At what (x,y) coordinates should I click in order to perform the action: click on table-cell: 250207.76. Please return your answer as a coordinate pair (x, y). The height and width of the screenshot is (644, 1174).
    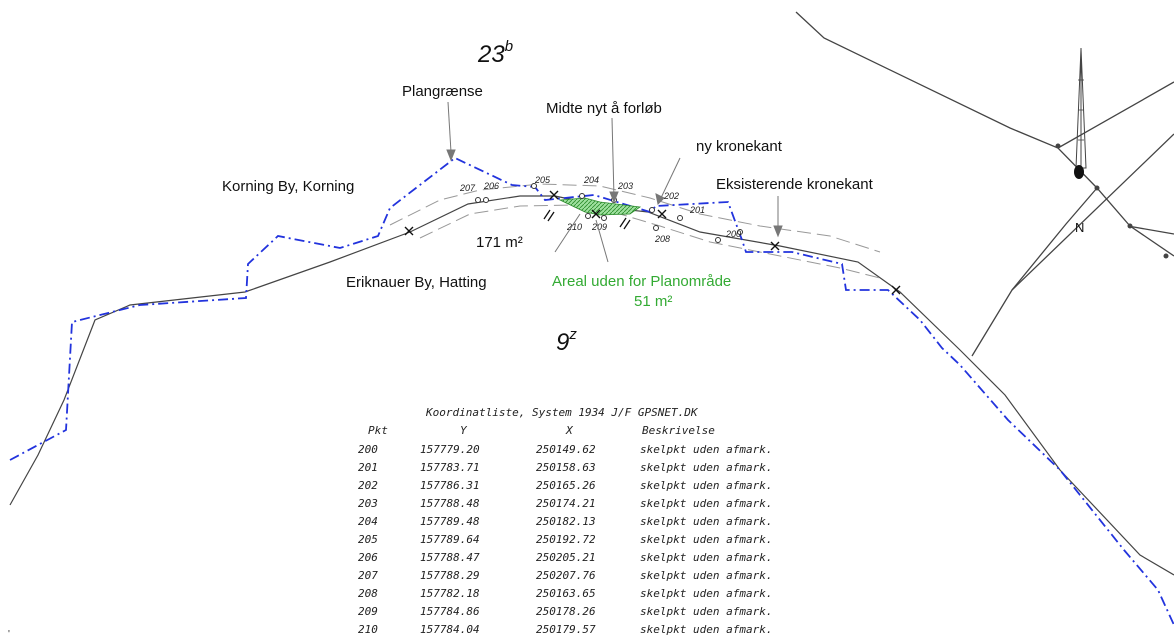
    Looking at the image, I should click on (566, 575).